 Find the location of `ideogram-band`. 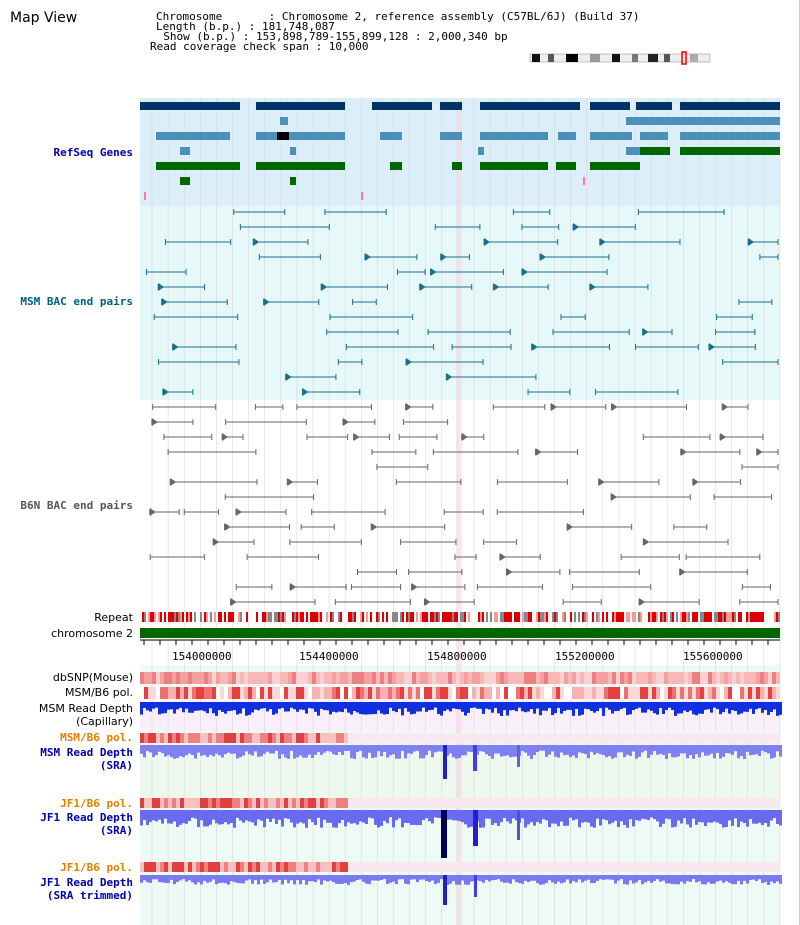

ideogram-band is located at coordinates (536, 58).